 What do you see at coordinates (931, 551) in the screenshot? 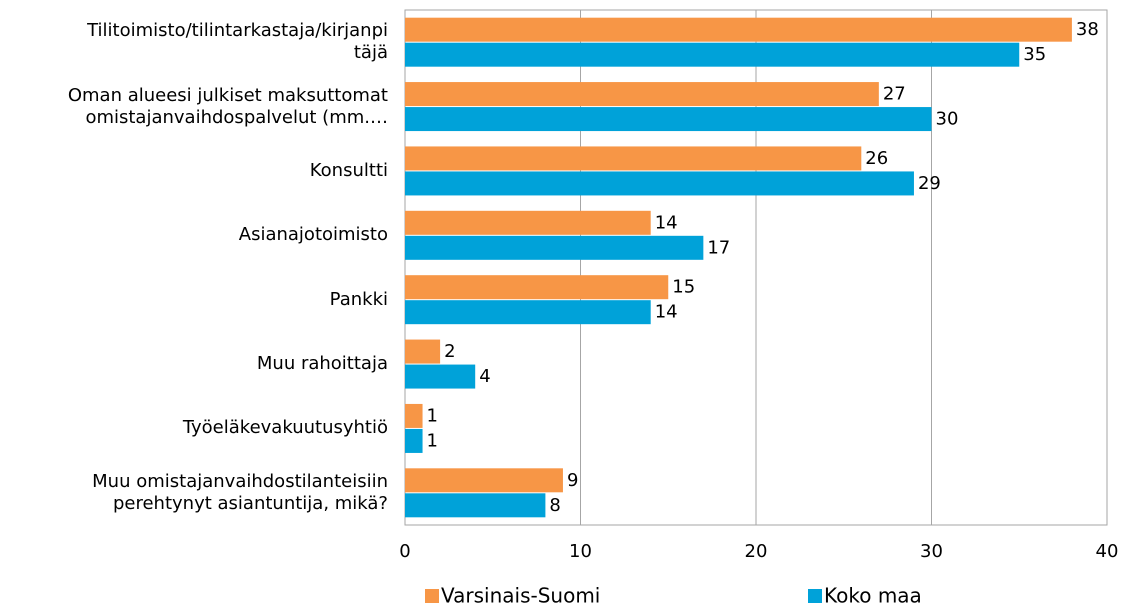
I see `x-tick-label: 30` at bounding box center [931, 551].